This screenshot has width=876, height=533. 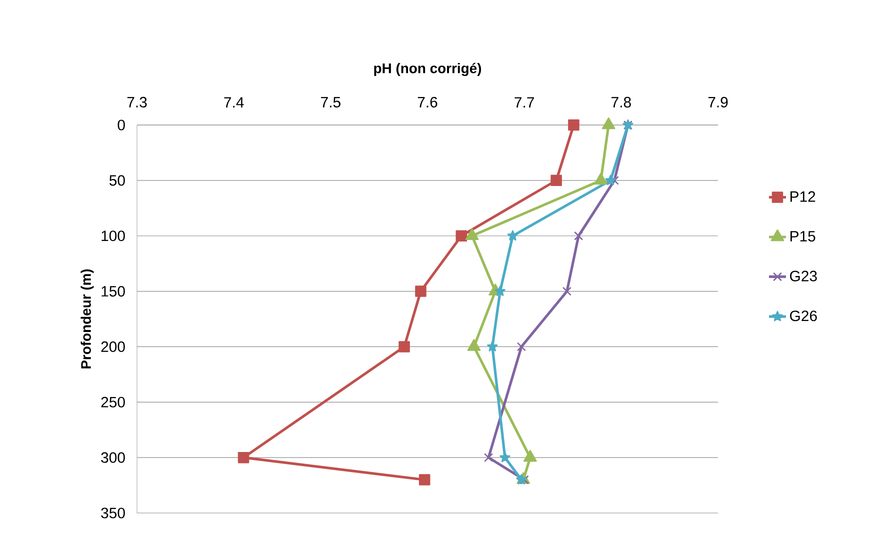 What do you see at coordinates (137, 102) in the screenshot?
I see `x-tick-label: 7.3` at bounding box center [137, 102].